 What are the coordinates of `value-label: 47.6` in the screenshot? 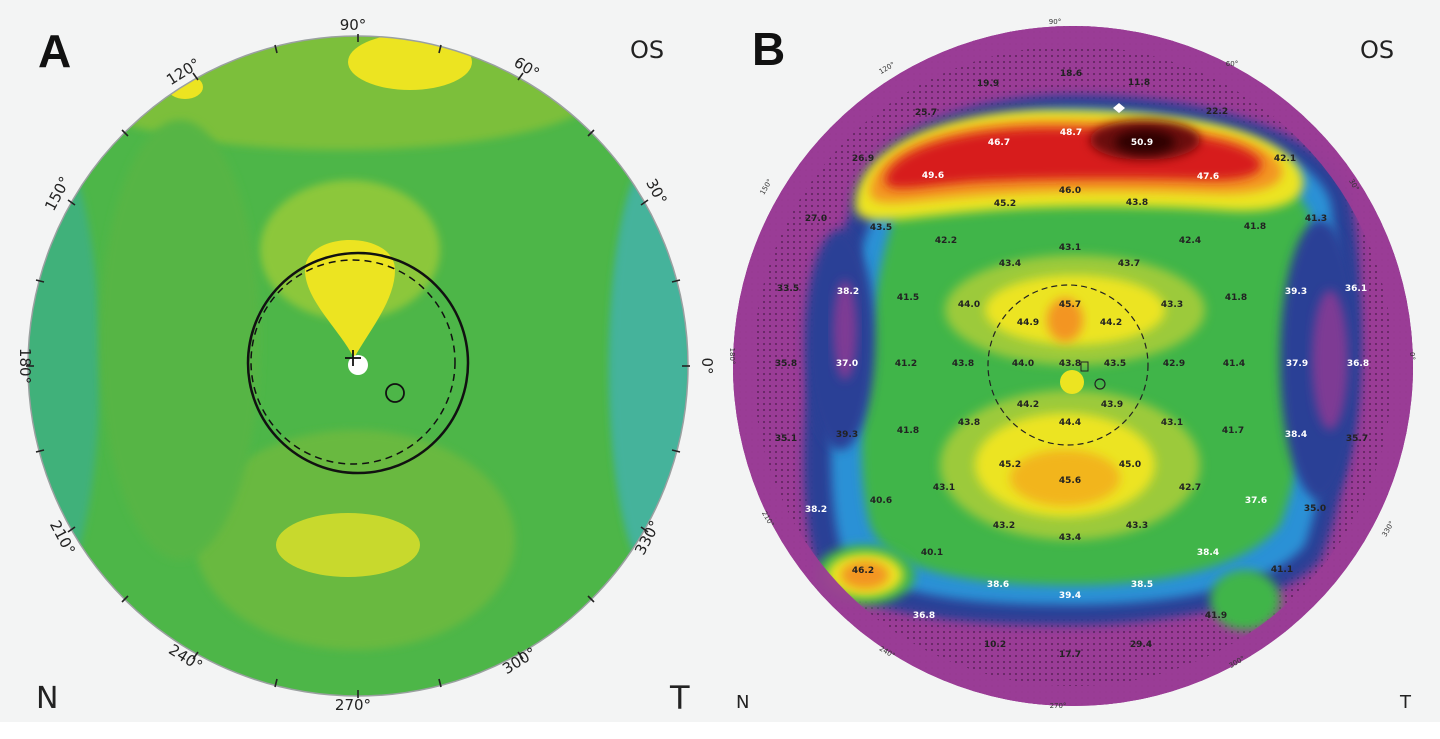 It's located at (1208, 177).